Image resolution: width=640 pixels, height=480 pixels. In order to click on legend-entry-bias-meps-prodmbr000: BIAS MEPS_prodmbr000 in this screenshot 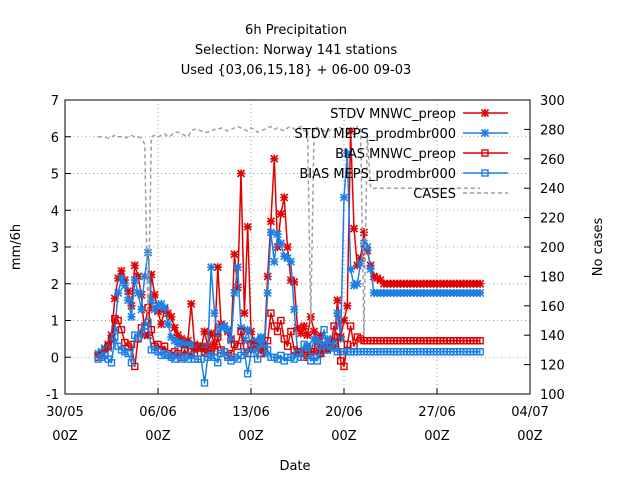, I will do `click(403, 174)`.